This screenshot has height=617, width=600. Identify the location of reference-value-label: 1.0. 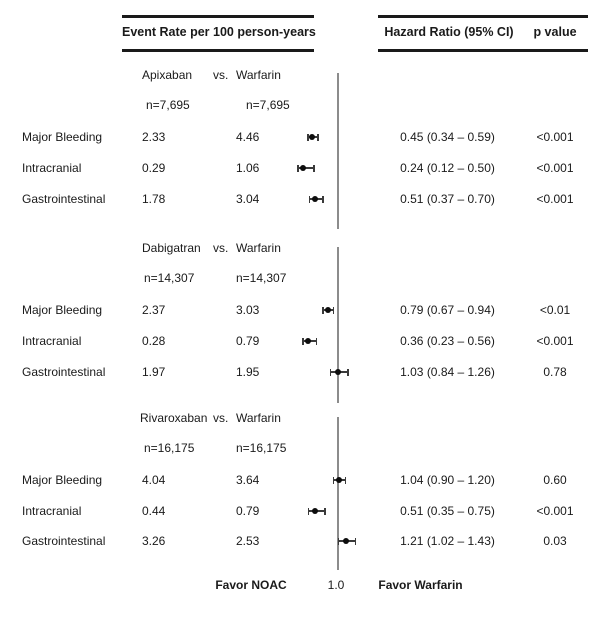
(336, 585).